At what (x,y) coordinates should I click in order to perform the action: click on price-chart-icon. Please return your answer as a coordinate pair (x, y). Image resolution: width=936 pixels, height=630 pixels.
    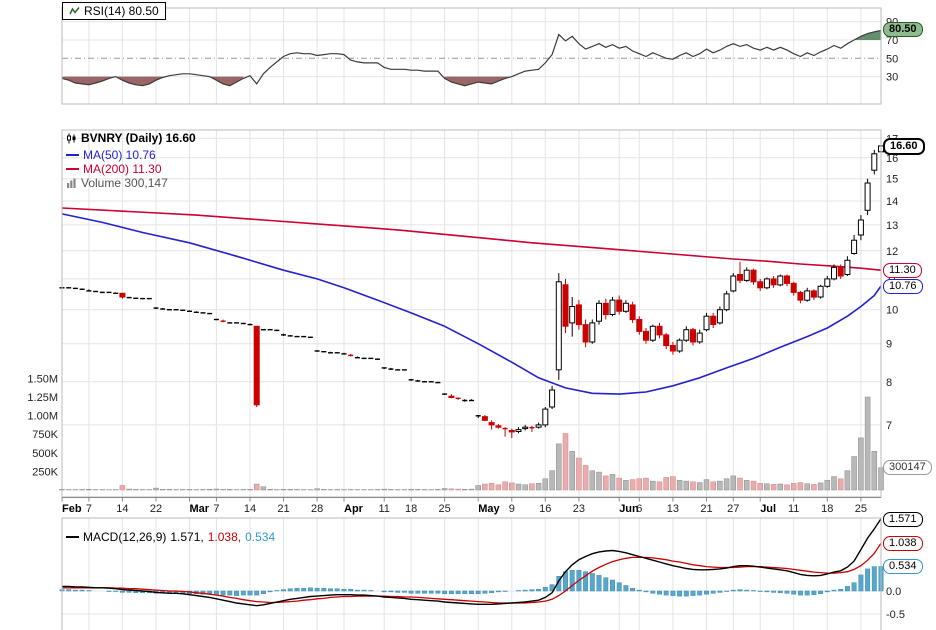
    Looking at the image, I should click on (71, 138).